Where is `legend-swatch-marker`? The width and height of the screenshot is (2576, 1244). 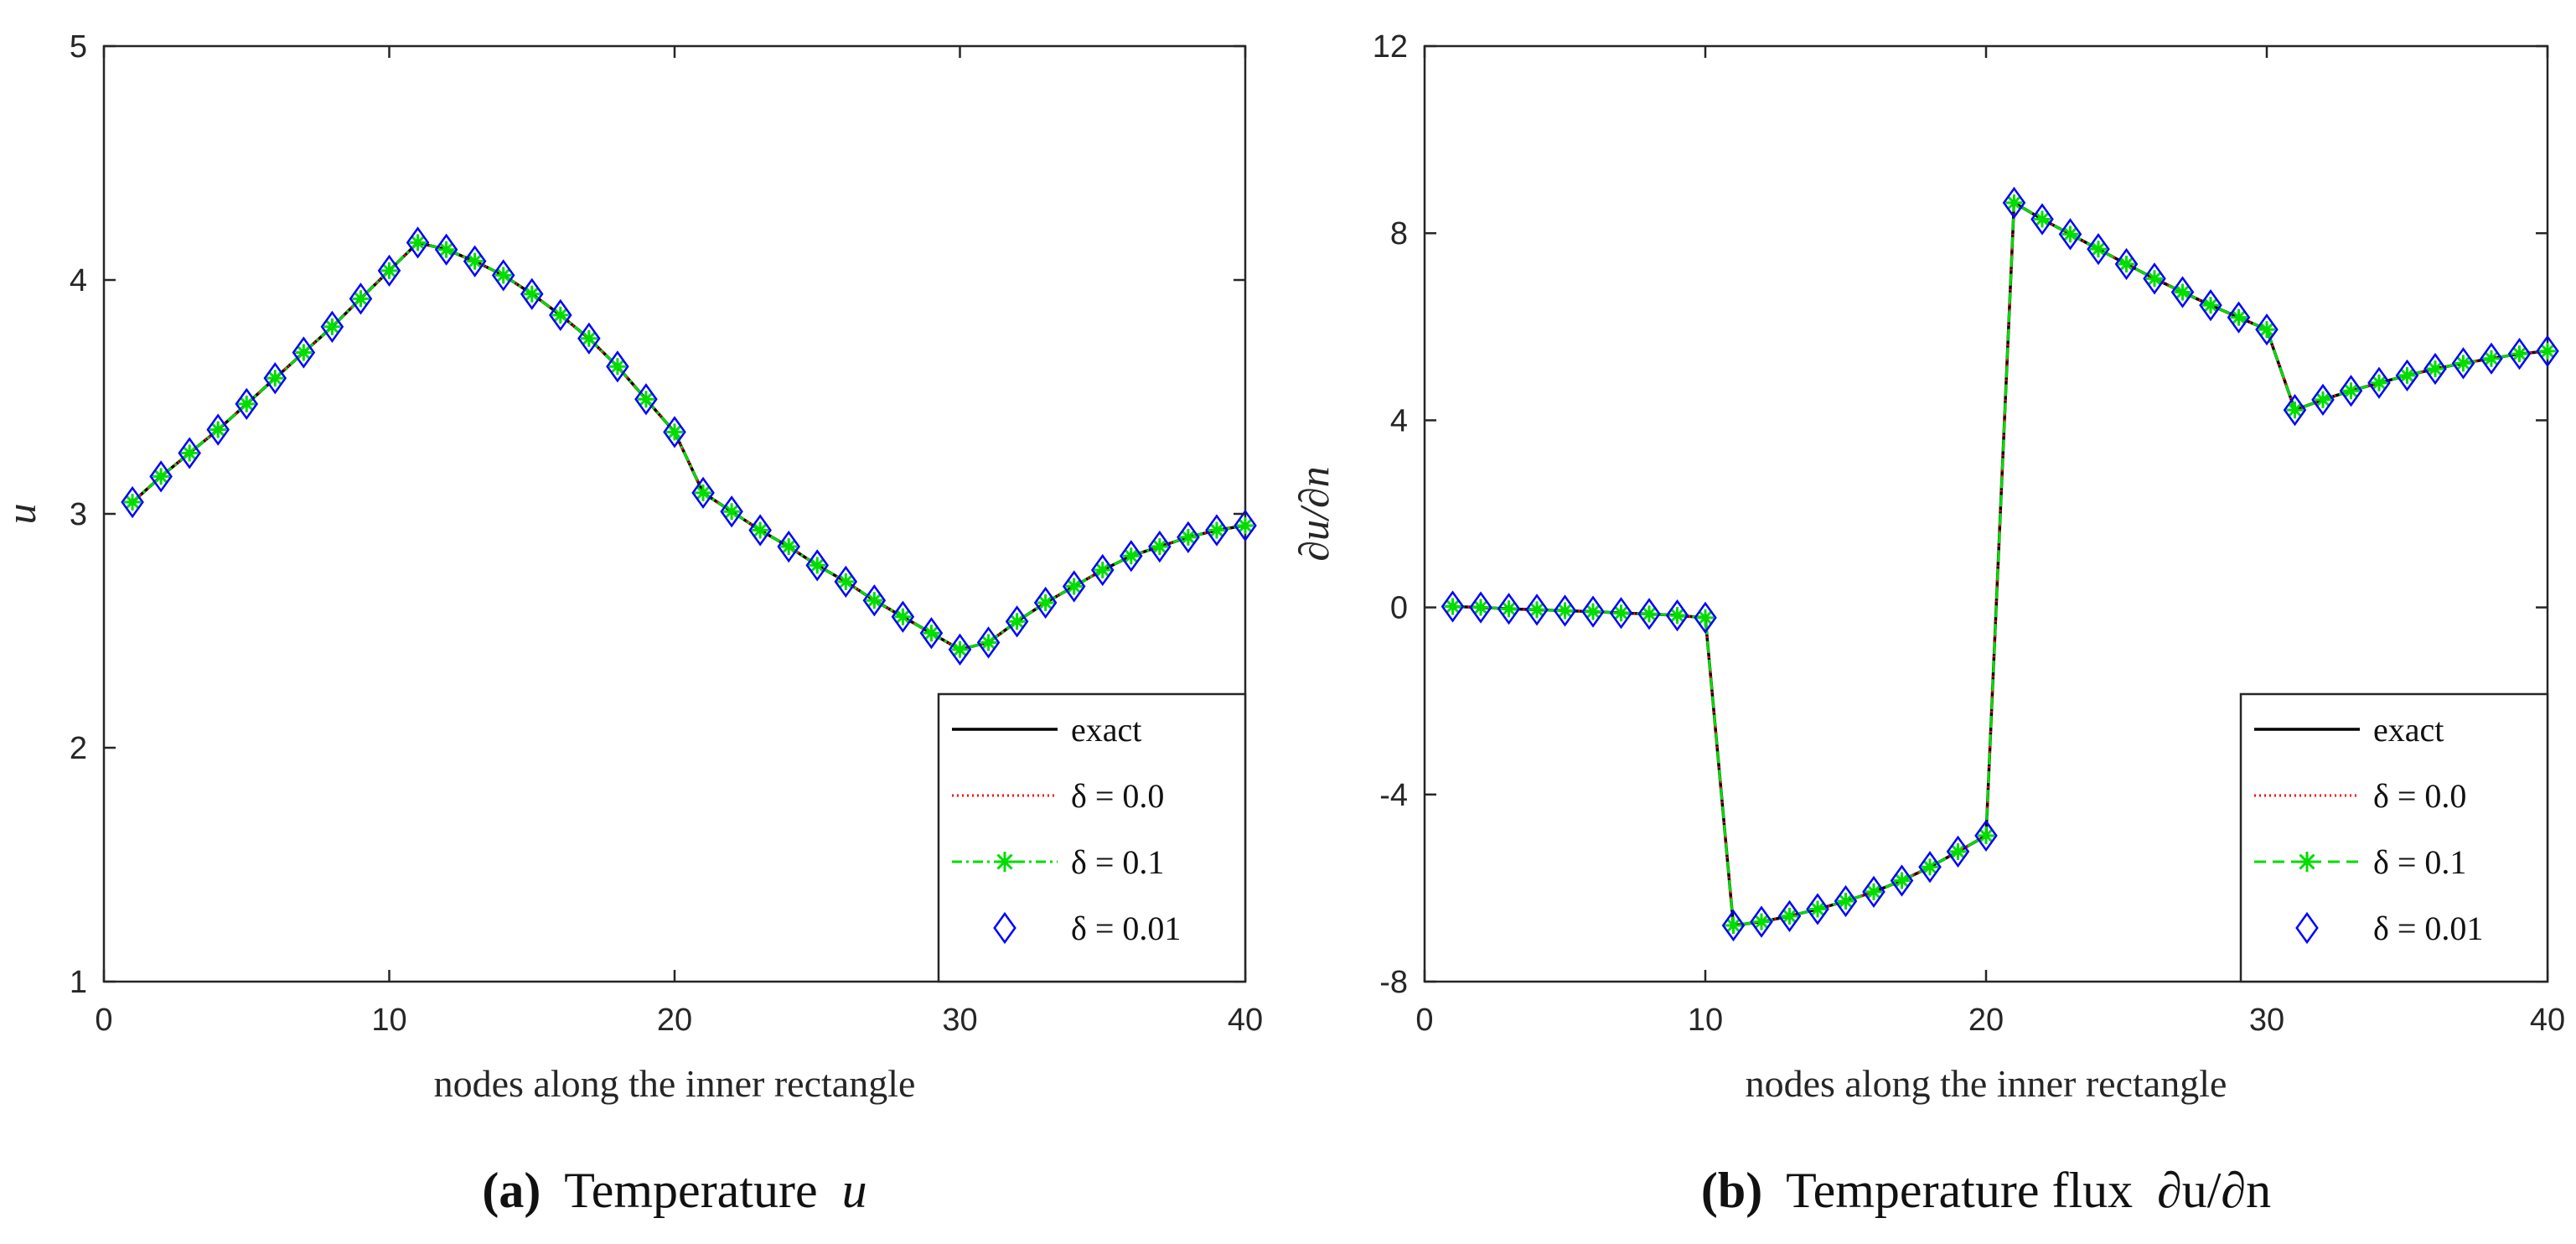
legend-swatch-marker is located at coordinates (2307, 862).